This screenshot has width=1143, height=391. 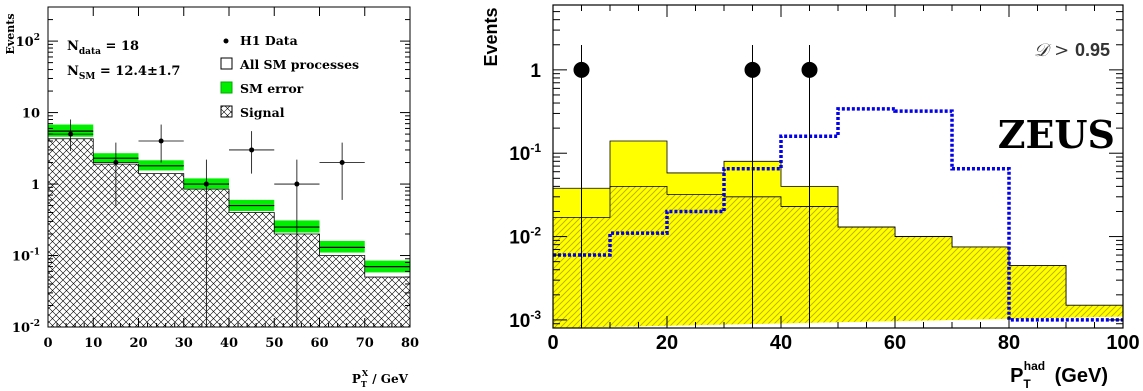 I want to click on ndata-main: N, so click(x=73, y=46).